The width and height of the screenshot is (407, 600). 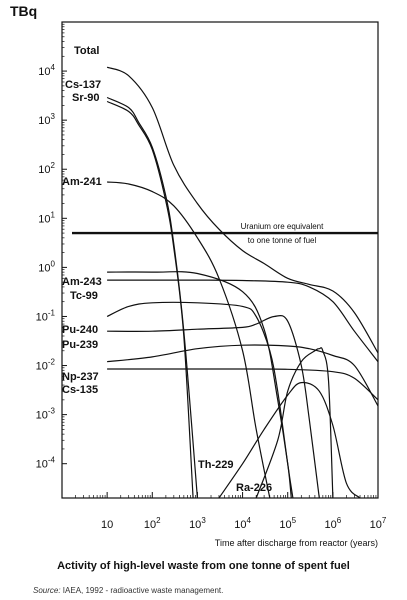 I want to click on series-label-tc-99: Tc-99, so click(x=84, y=296).